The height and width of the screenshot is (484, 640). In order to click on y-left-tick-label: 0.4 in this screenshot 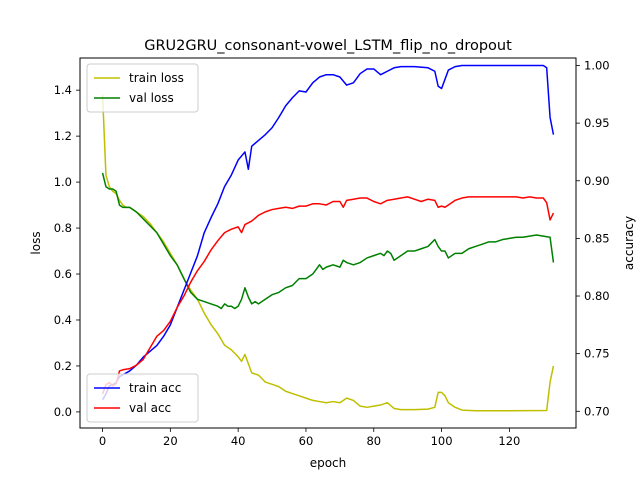, I will do `click(63, 320)`.